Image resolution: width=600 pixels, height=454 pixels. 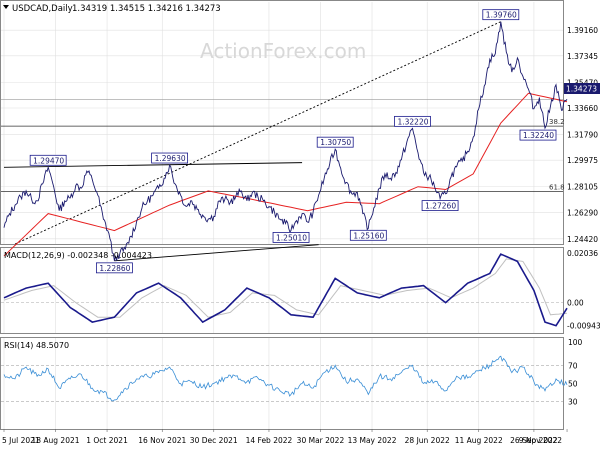 I want to click on price-y-tick-label: 1.39160, so click(x=582, y=30).